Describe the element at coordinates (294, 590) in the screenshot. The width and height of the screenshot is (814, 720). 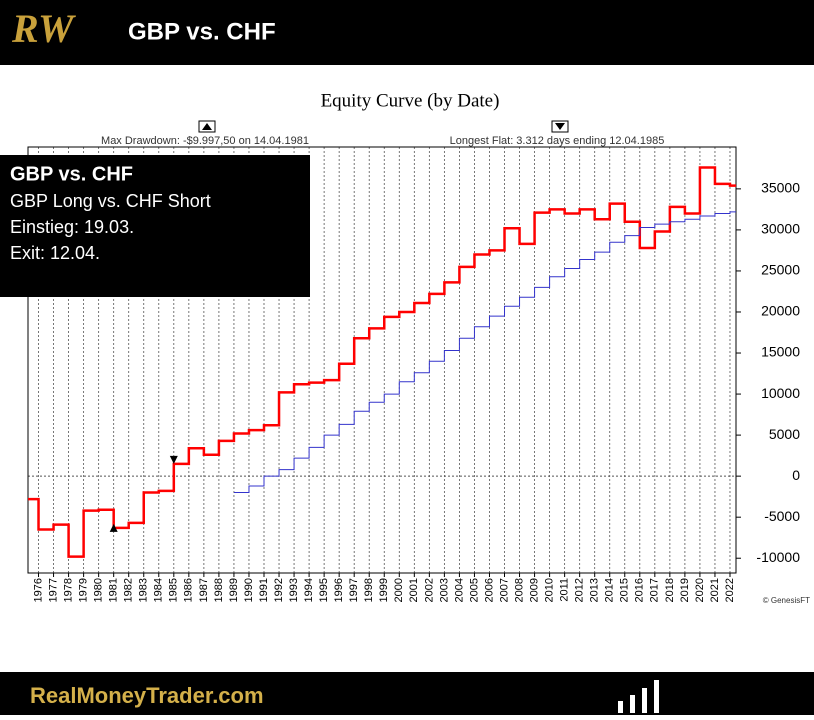
I see `x-tick-label: 1993` at that location.